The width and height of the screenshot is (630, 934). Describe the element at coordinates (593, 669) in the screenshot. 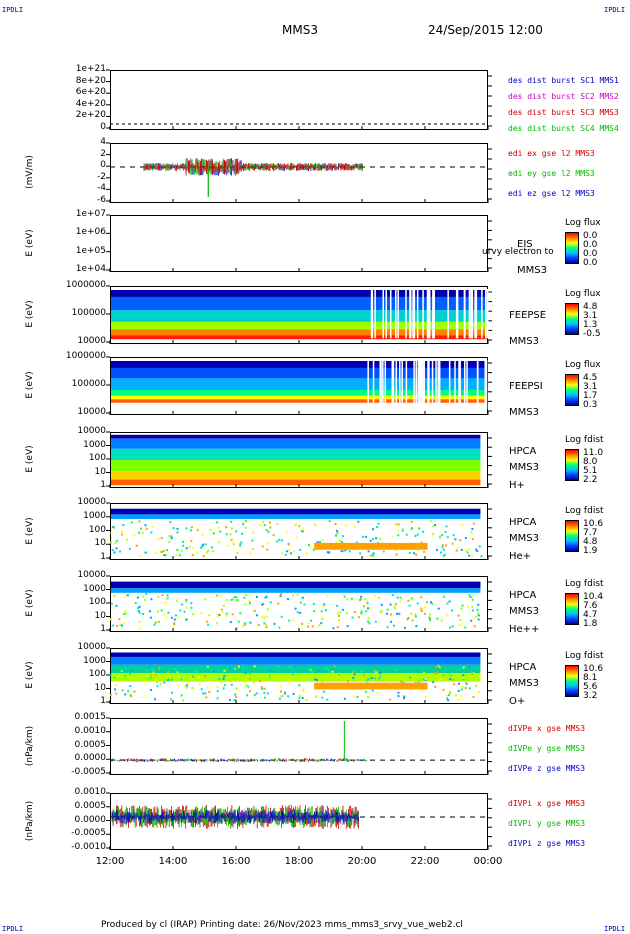

I see `colorbar-value: 10.6` at that location.